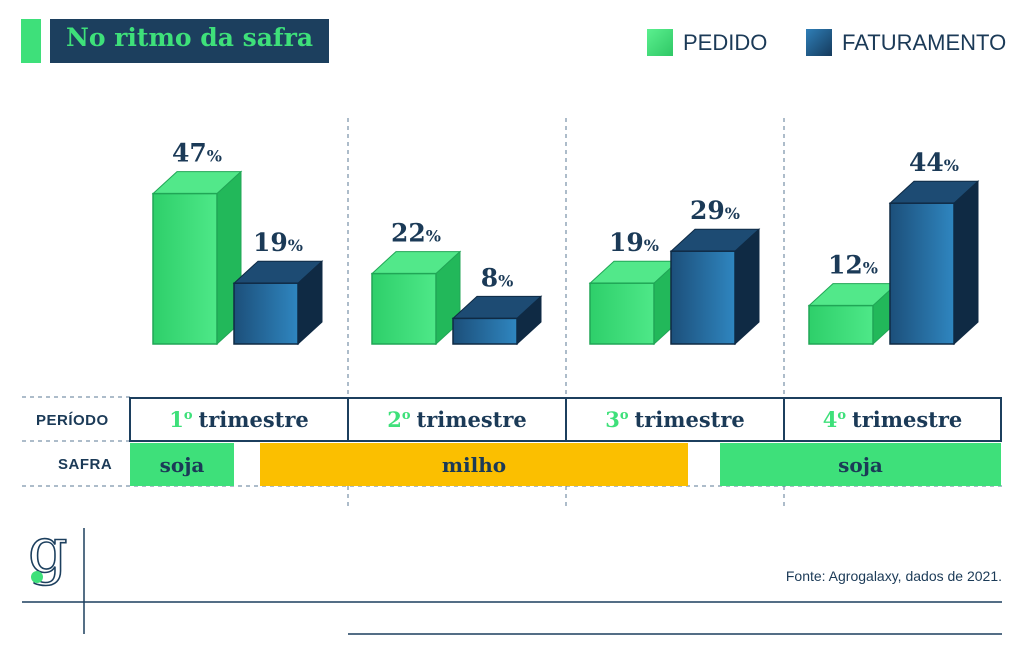 This screenshot has width=1024, height=656. I want to click on period-table-frame, so click(565, 419).